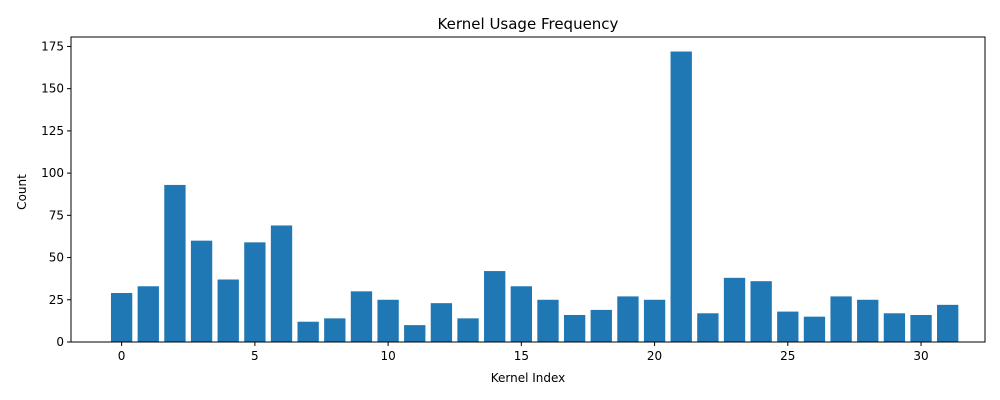 The height and width of the screenshot is (400, 1000). I want to click on y-tick-label: 50, so click(56, 258).